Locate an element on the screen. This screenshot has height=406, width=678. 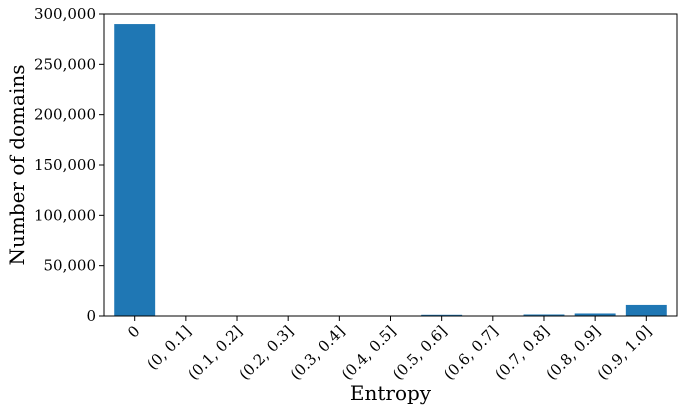
x-tick-label-3: (0.2, 0.3] is located at coordinates (266, 352).